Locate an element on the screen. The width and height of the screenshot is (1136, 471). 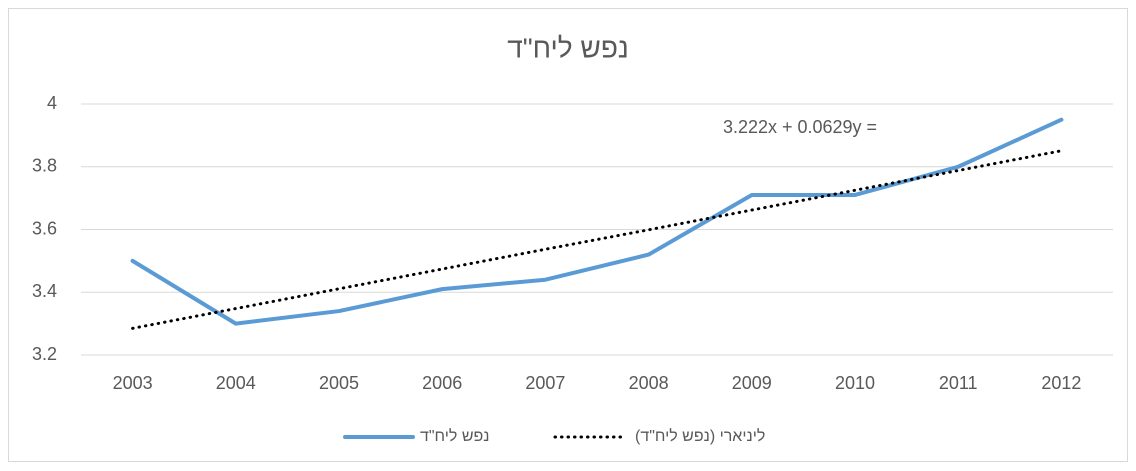
y-tick-label: 3.8 is located at coordinates (44, 166).